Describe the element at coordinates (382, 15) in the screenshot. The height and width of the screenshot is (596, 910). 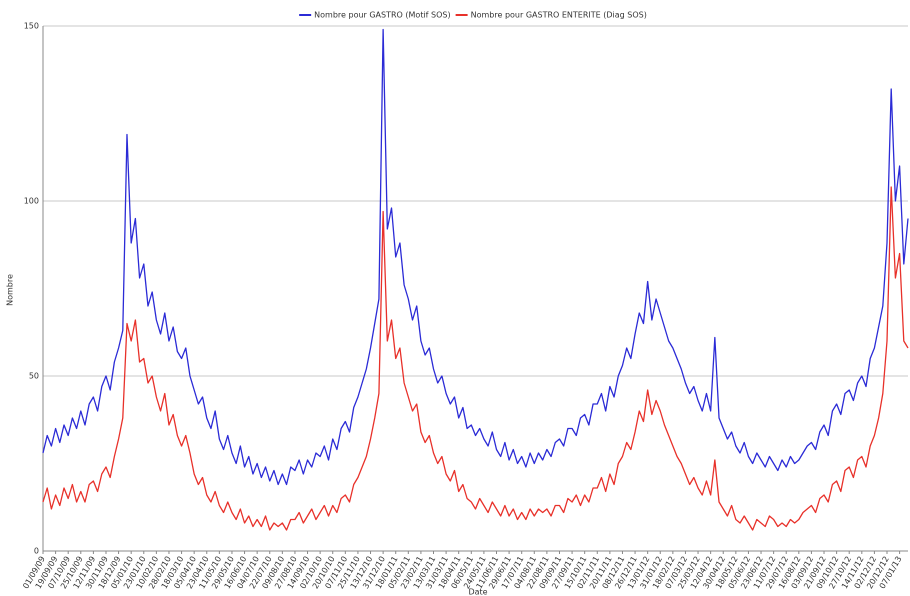
I see `legend-label: Nombre pour GASTRO (Motif SOS)` at that location.